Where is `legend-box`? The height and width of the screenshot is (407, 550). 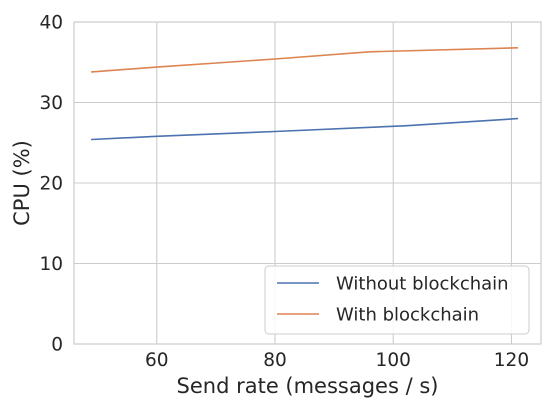 legend-box is located at coordinates (397, 300).